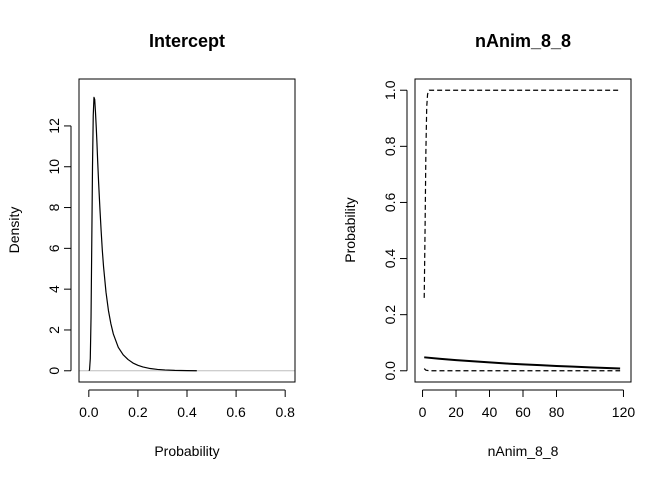 Image resolution: width=672 pixels, height=480 pixels. I want to click on y-axis-label: Probability, so click(350, 229).